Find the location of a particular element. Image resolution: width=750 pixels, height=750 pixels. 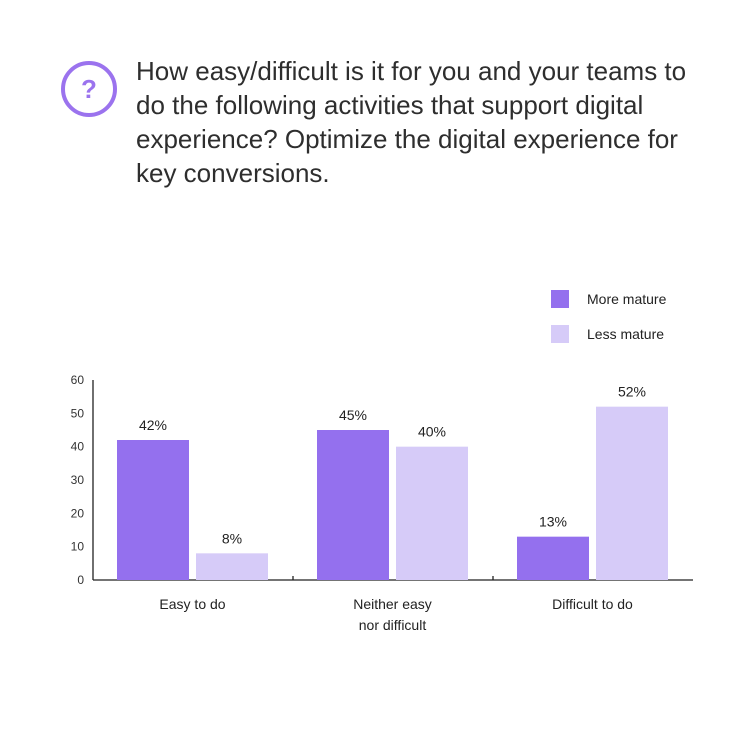

data-label: 8% is located at coordinates (232, 538).